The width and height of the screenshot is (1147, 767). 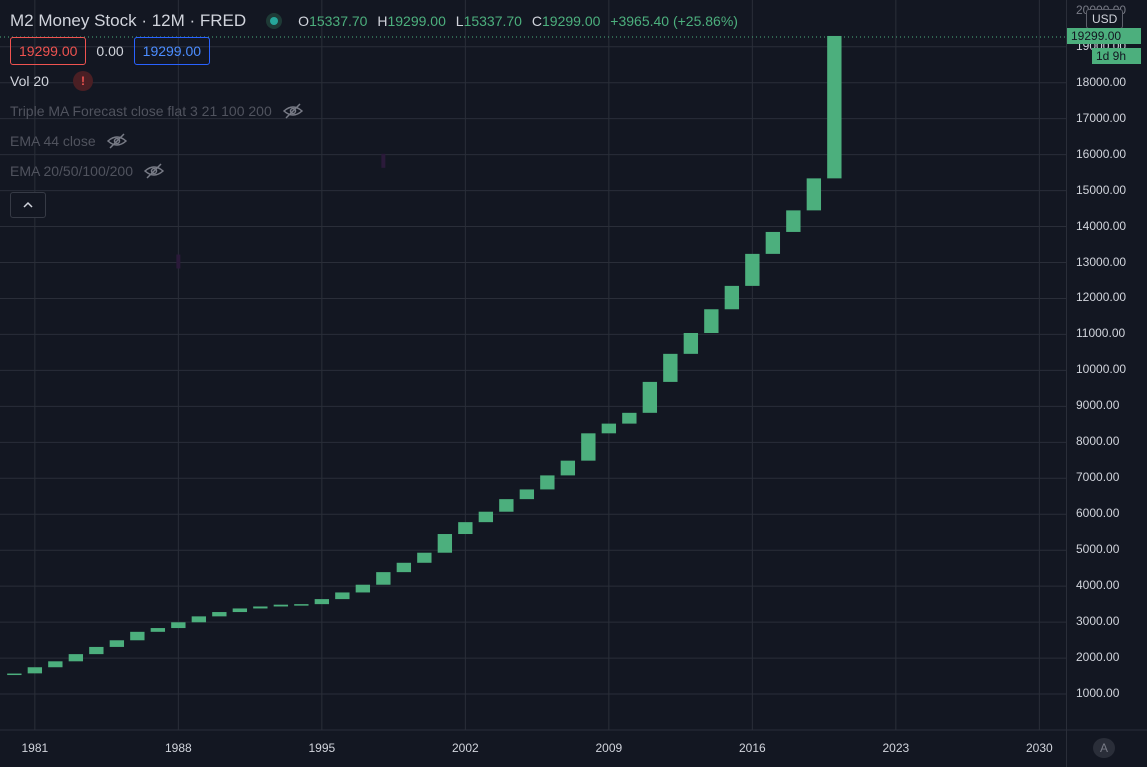 What do you see at coordinates (1098, 477) in the screenshot?
I see `price-tick-label: 7000.00` at bounding box center [1098, 477].